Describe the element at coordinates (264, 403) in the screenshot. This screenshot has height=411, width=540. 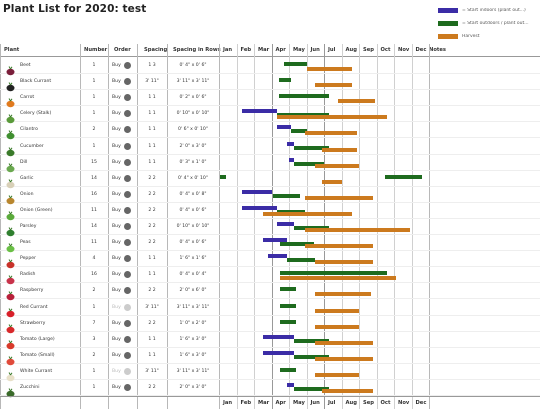
I see `month-footer: Mar` at that location.